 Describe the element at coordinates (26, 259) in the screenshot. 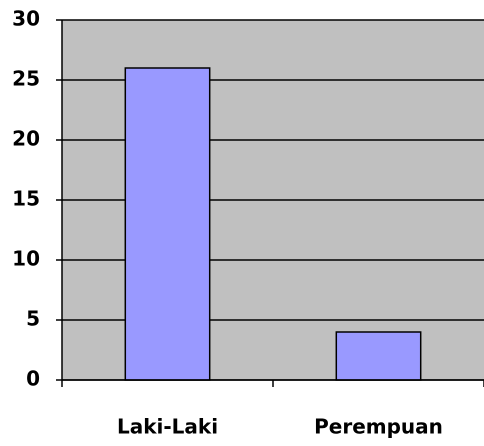

I see `y-tick-label: 10` at that location.